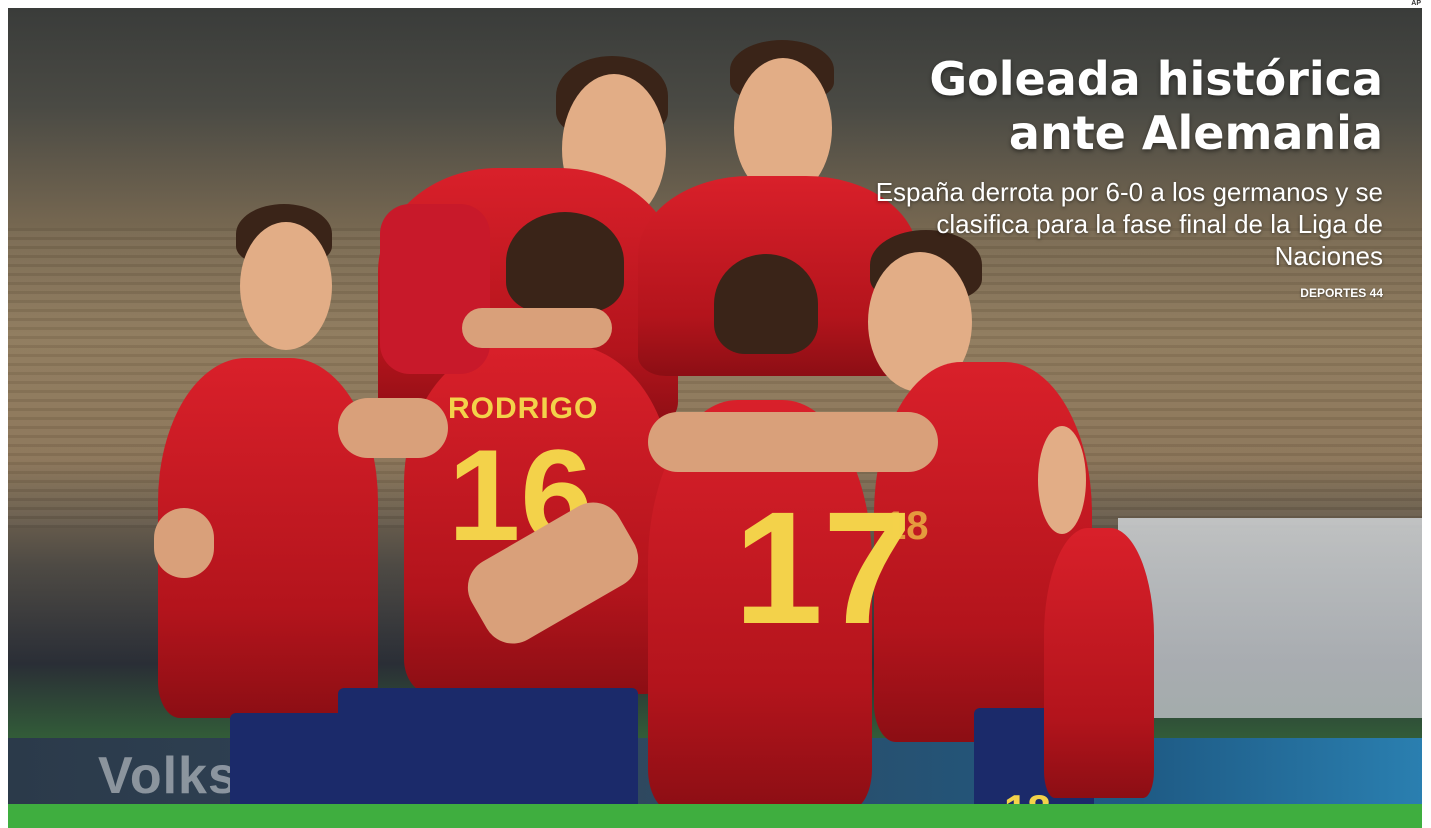 This screenshot has height=828, width=1431. Describe the element at coordinates (1195, 133) in the screenshot. I see `headline-line-2: ante Alemania` at that location.